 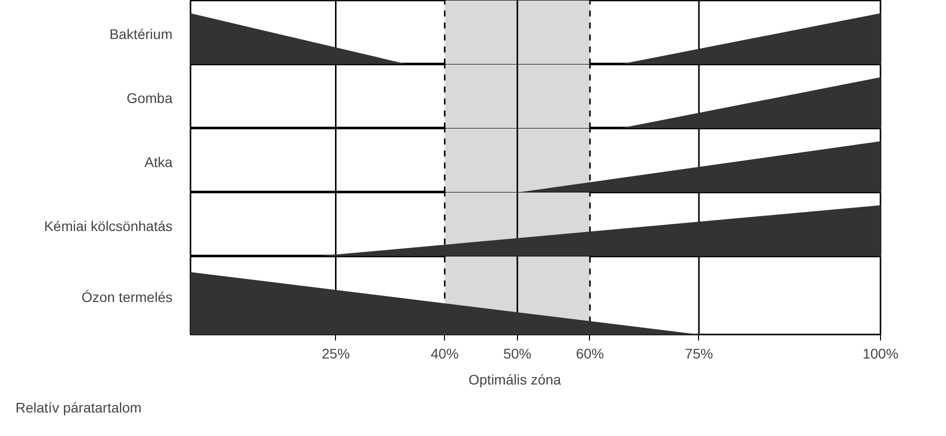 I want to click on y-axis-title: Kémiai kölcsönhatás, so click(x=108, y=226).